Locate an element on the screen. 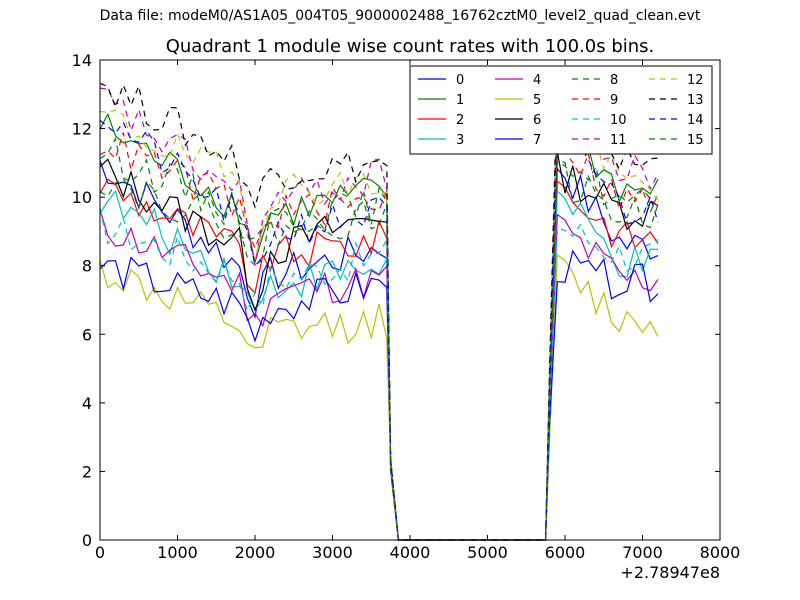  x-tick-label: 6000 is located at coordinates (565, 552).